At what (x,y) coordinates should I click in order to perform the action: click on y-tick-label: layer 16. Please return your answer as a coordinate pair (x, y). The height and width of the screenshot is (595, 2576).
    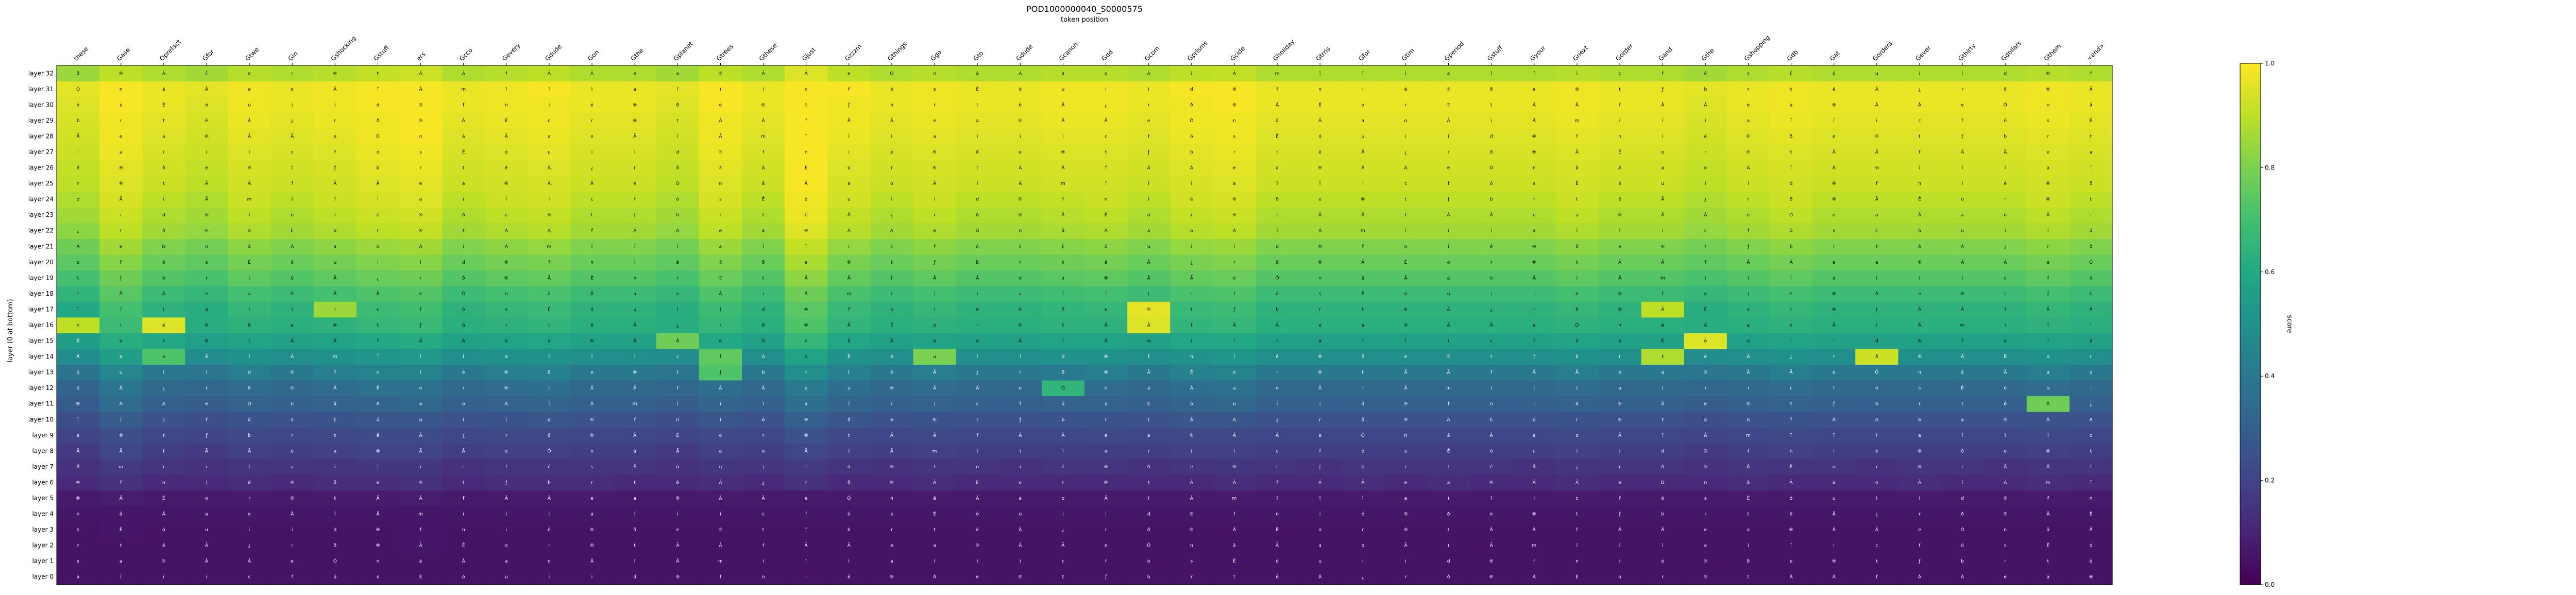
    Looking at the image, I should click on (41, 325).